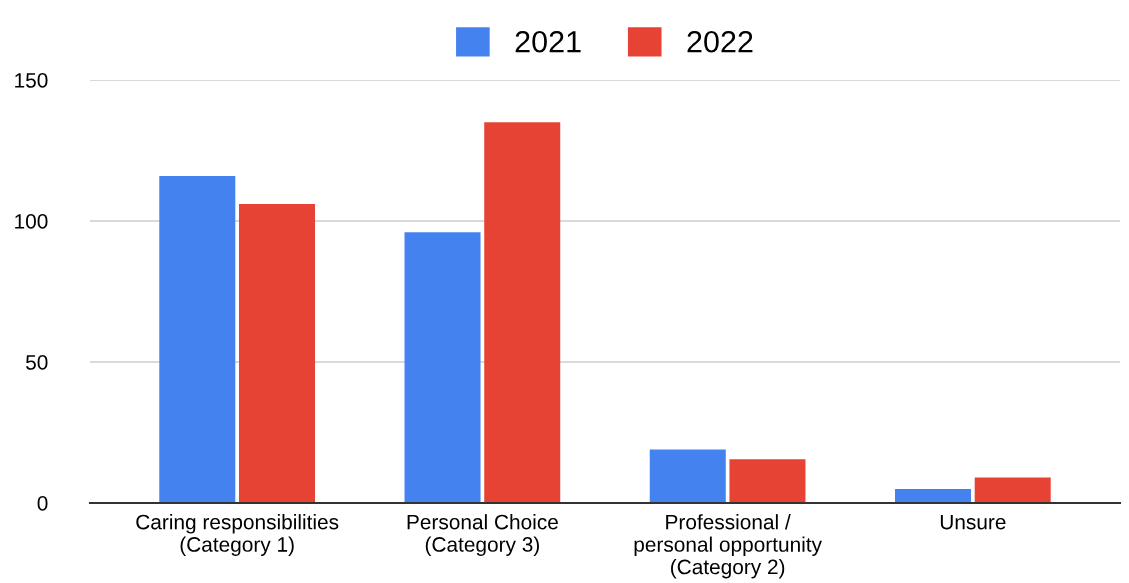 The image size is (1129, 583). Describe the element at coordinates (31, 80) in the screenshot. I see `y-tick-label: 150` at that location.